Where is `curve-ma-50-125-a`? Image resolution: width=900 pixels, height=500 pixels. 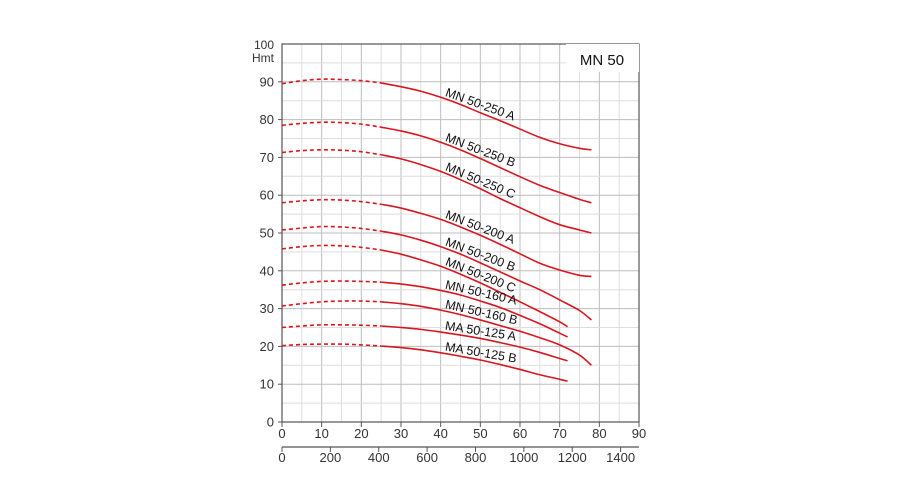 curve-ma-50-125-a is located at coordinates (474, 343).